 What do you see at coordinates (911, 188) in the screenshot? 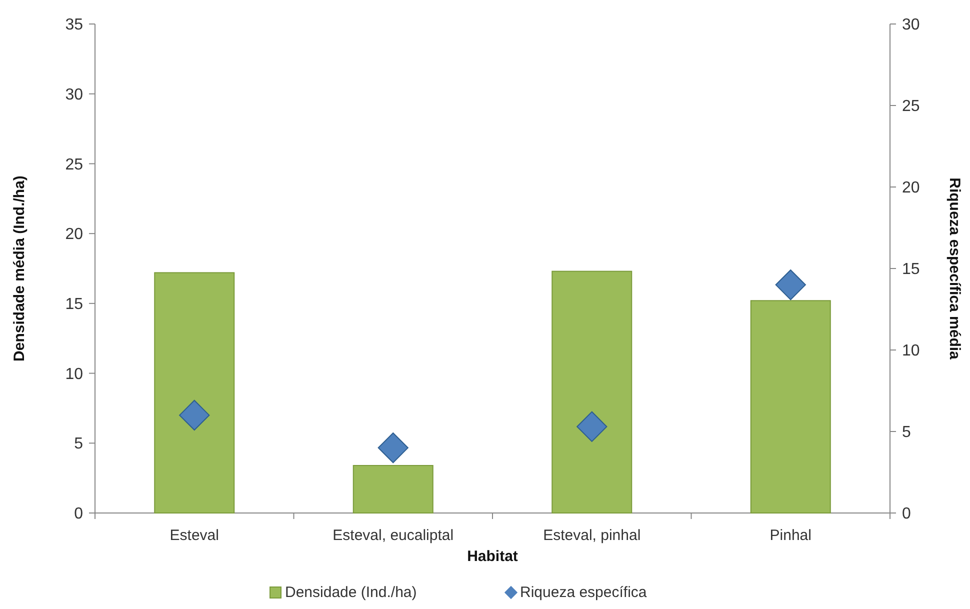
I see `y2-tick-label: 20` at bounding box center [911, 188].